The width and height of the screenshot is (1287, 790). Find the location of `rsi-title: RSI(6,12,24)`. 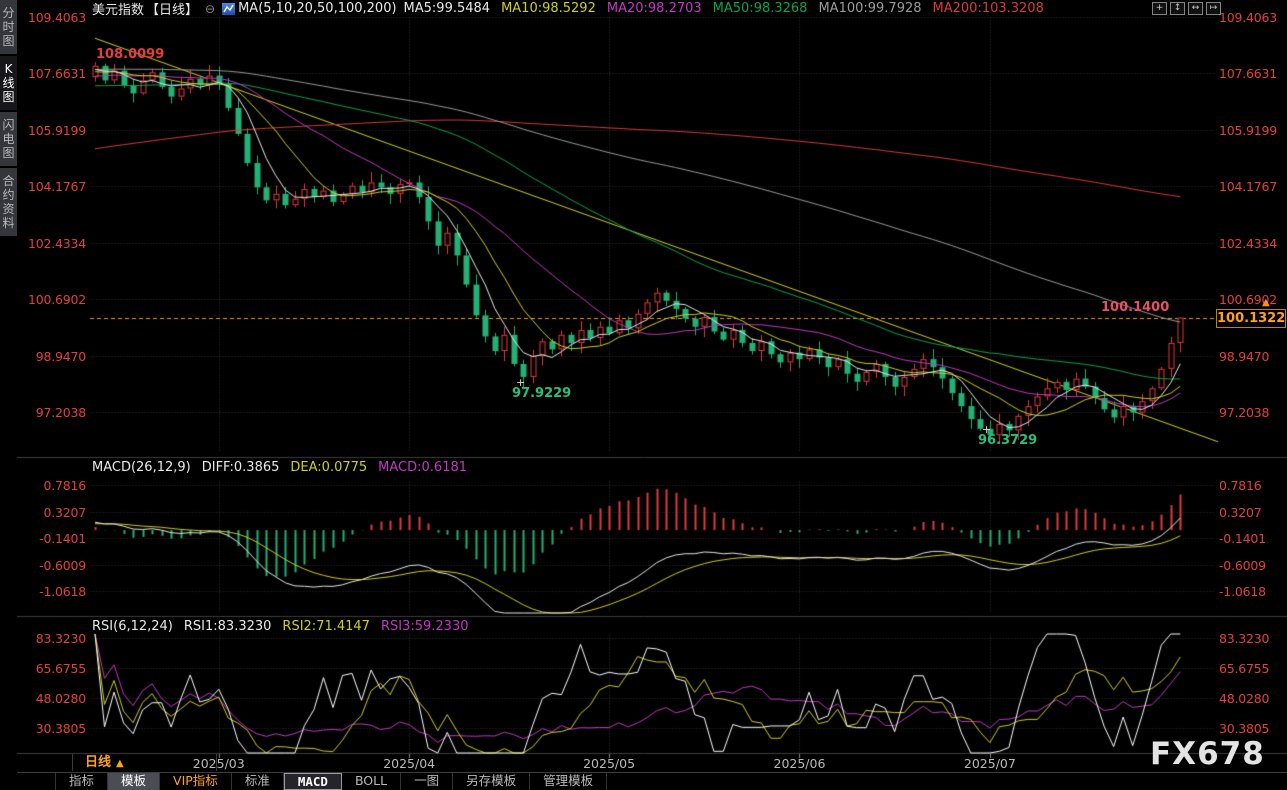

rsi-title: RSI(6,12,24) is located at coordinates (132, 626).